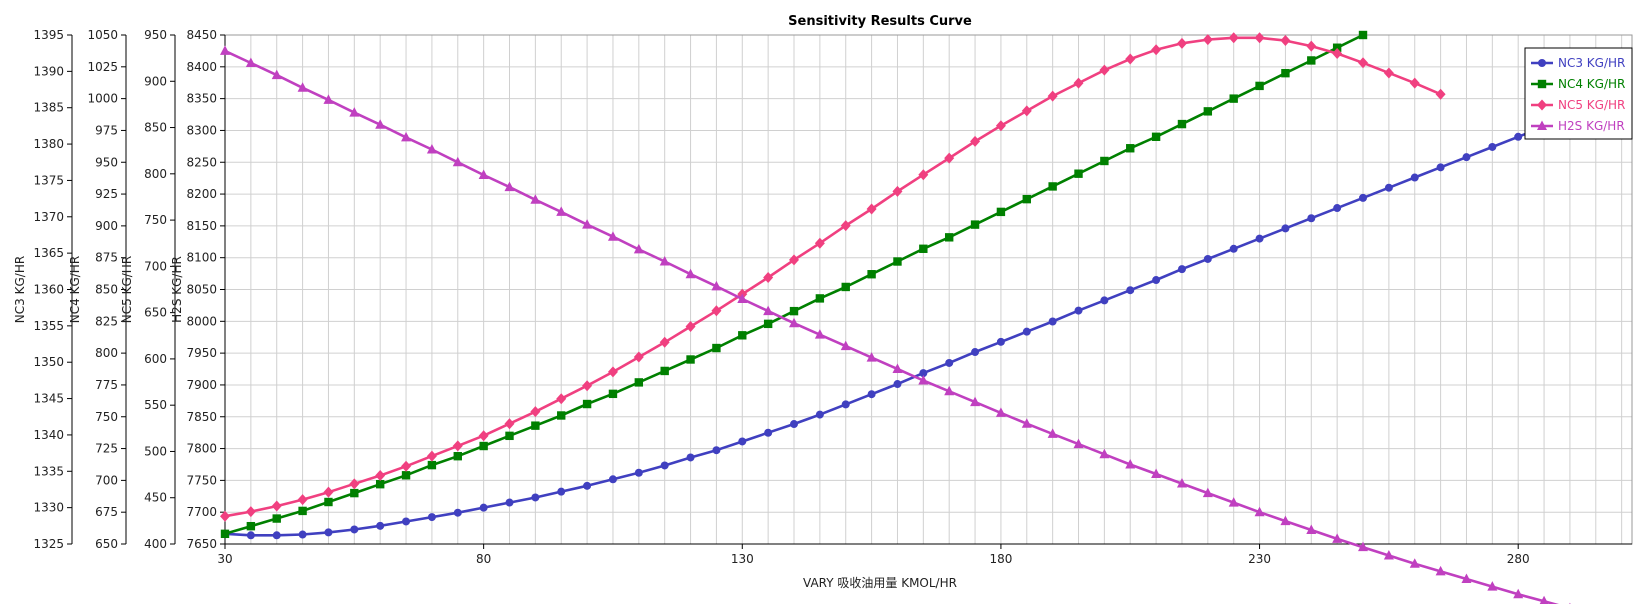 This screenshot has height=608, width=1645. Describe the element at coordinates (155, 313) in the screenshot. I see `y-tick-label: 650` at that location.